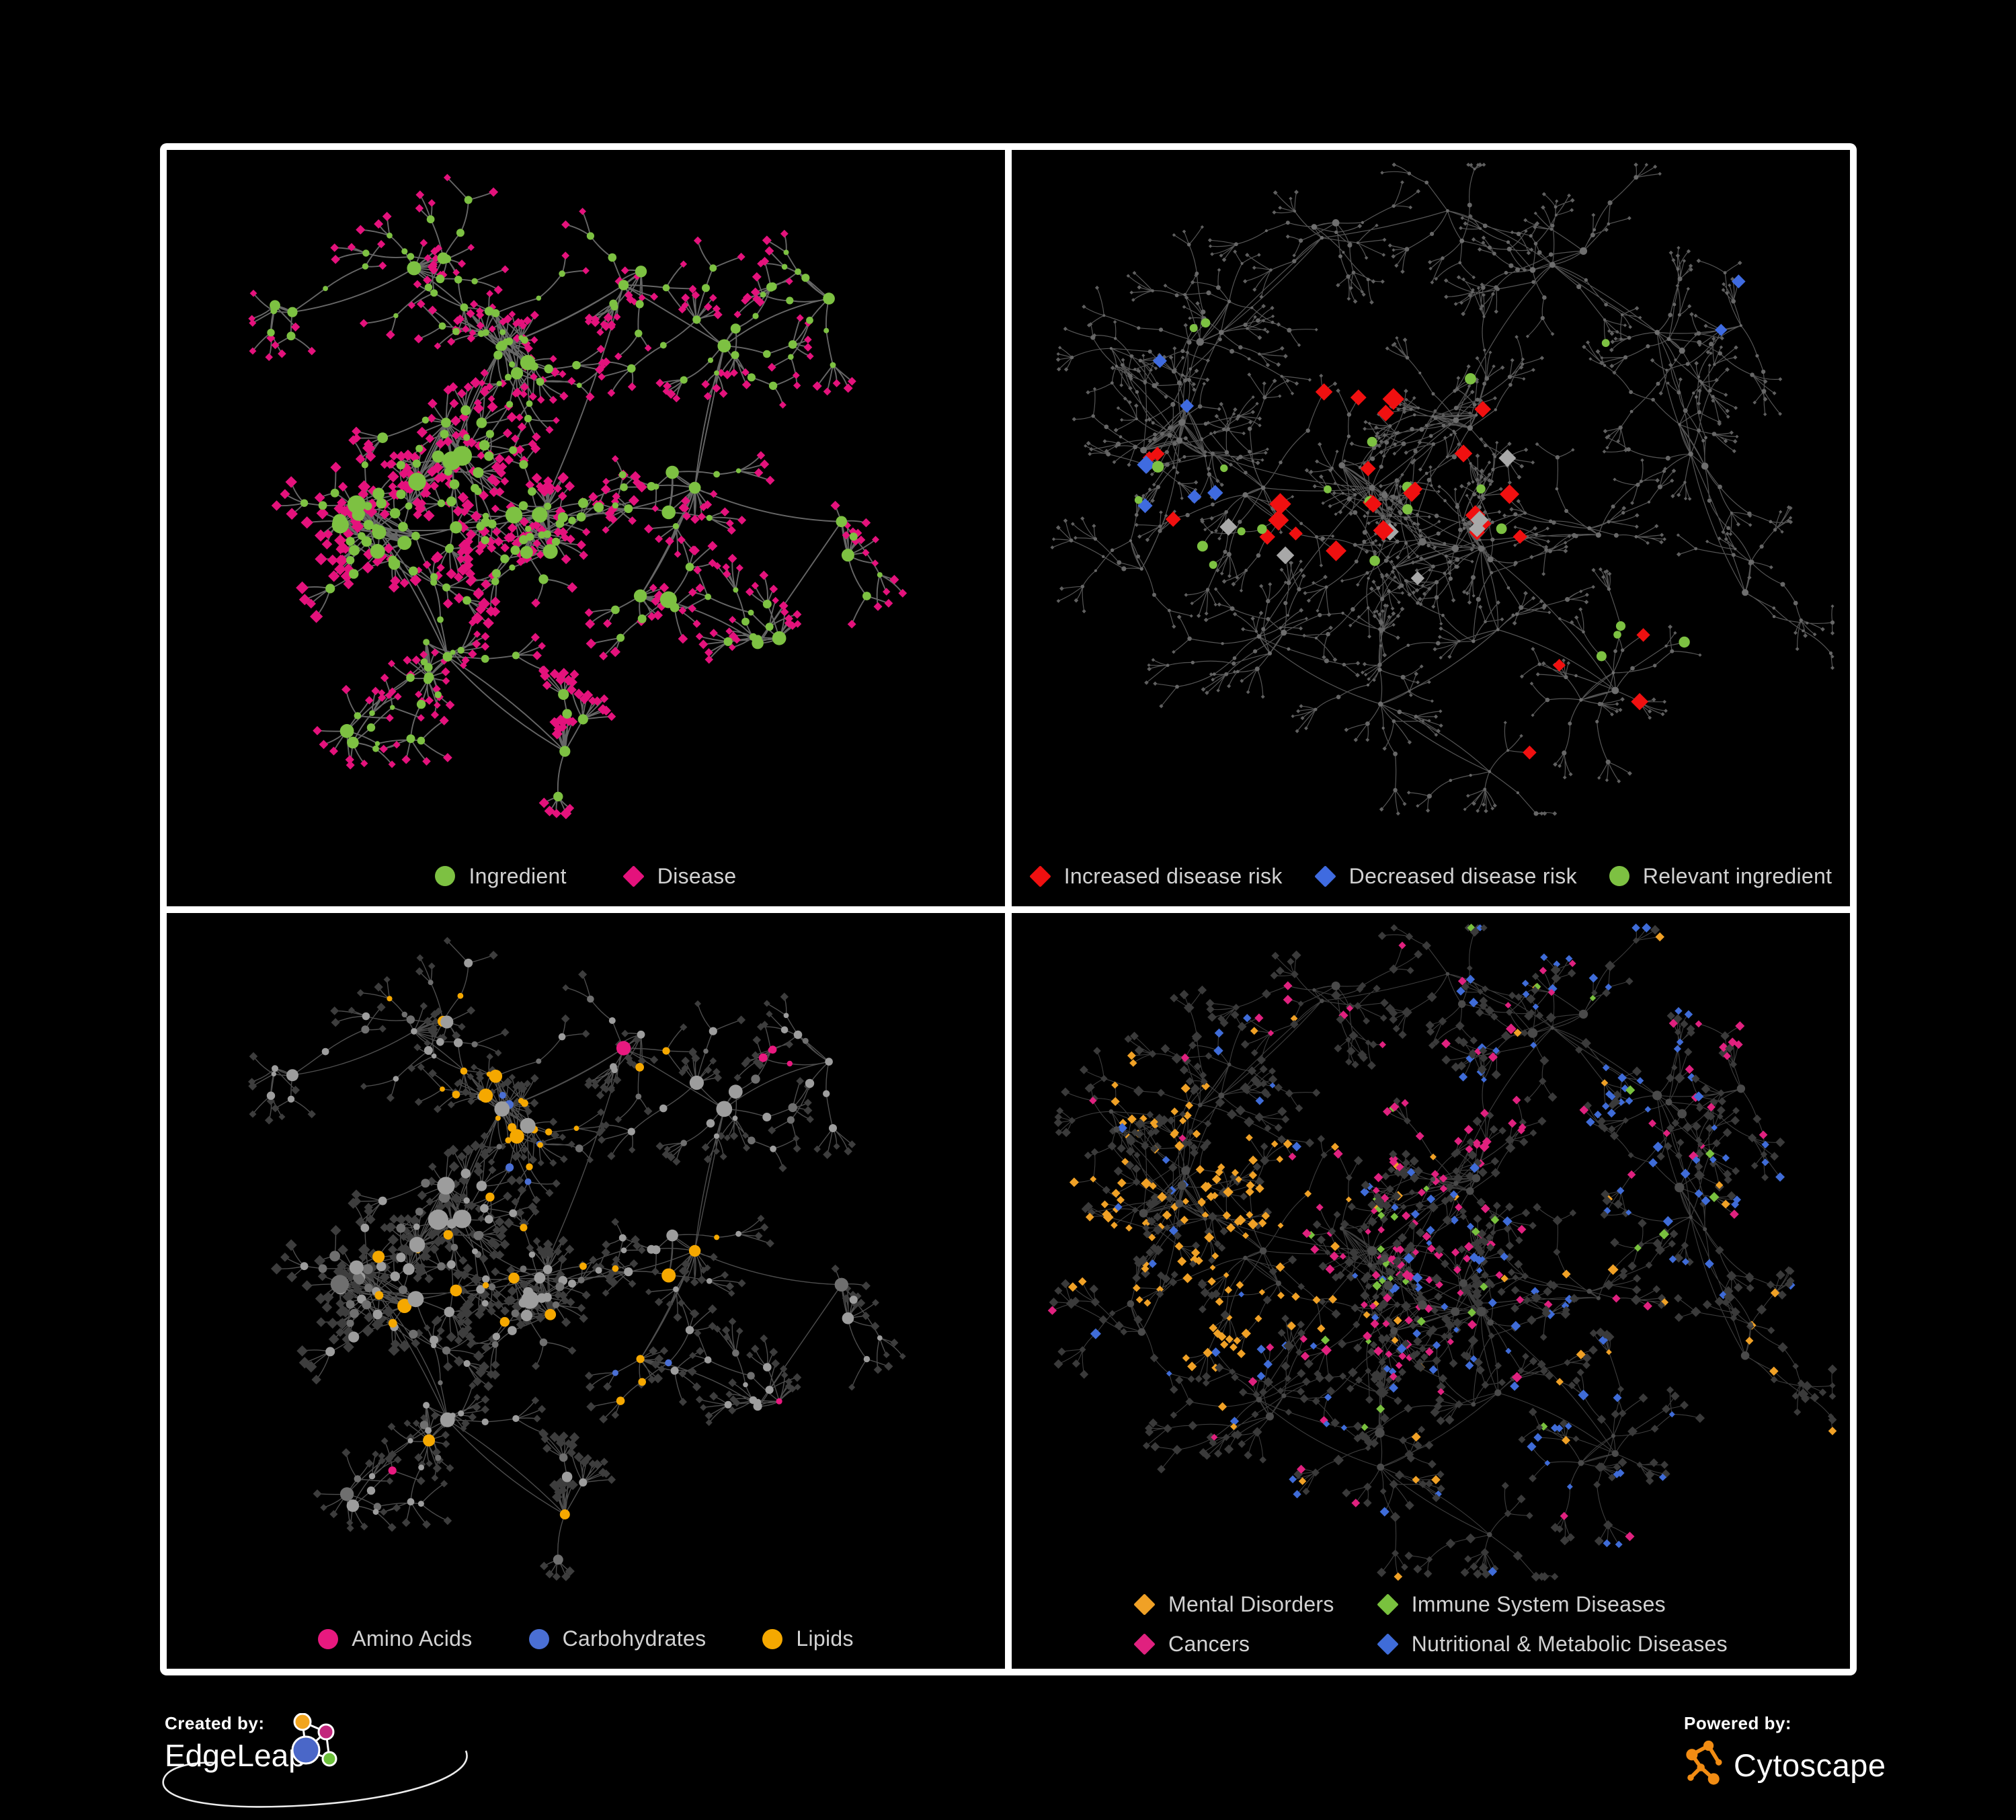  Describe the element at coordinates (1619, 876) in the screenshot. I see `relevant-ingredient-swatch-circle-icon` at that location.